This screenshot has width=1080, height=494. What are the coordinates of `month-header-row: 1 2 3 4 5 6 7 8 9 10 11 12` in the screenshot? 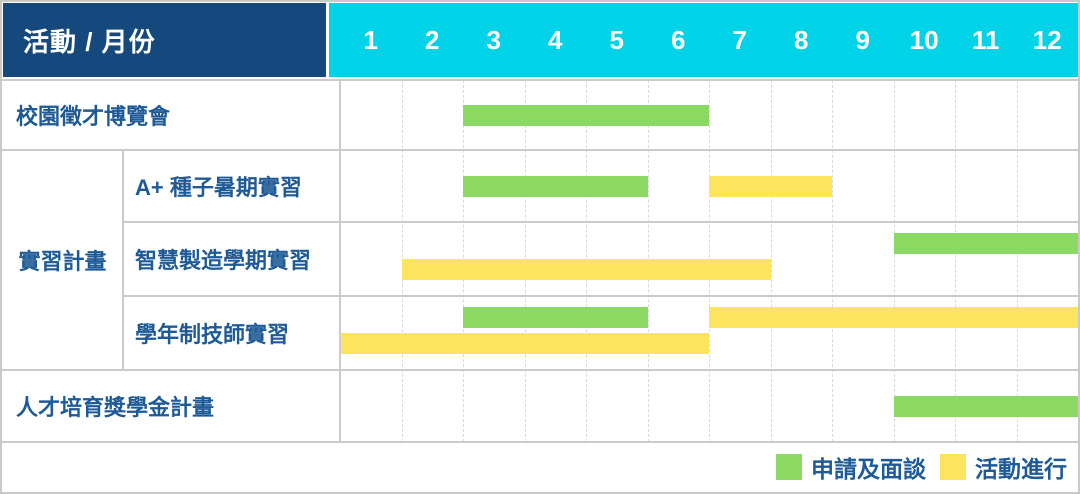 It's located at (709, 40).